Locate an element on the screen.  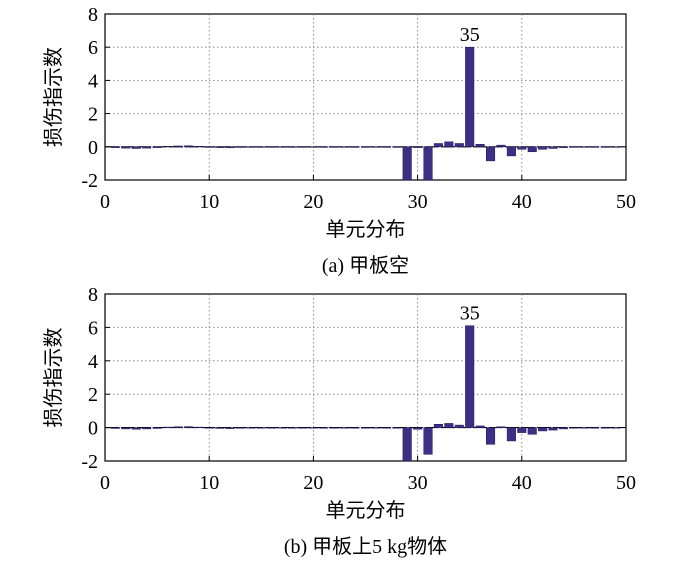
peak-annotation: 35 is located at coordinates (470, 35).